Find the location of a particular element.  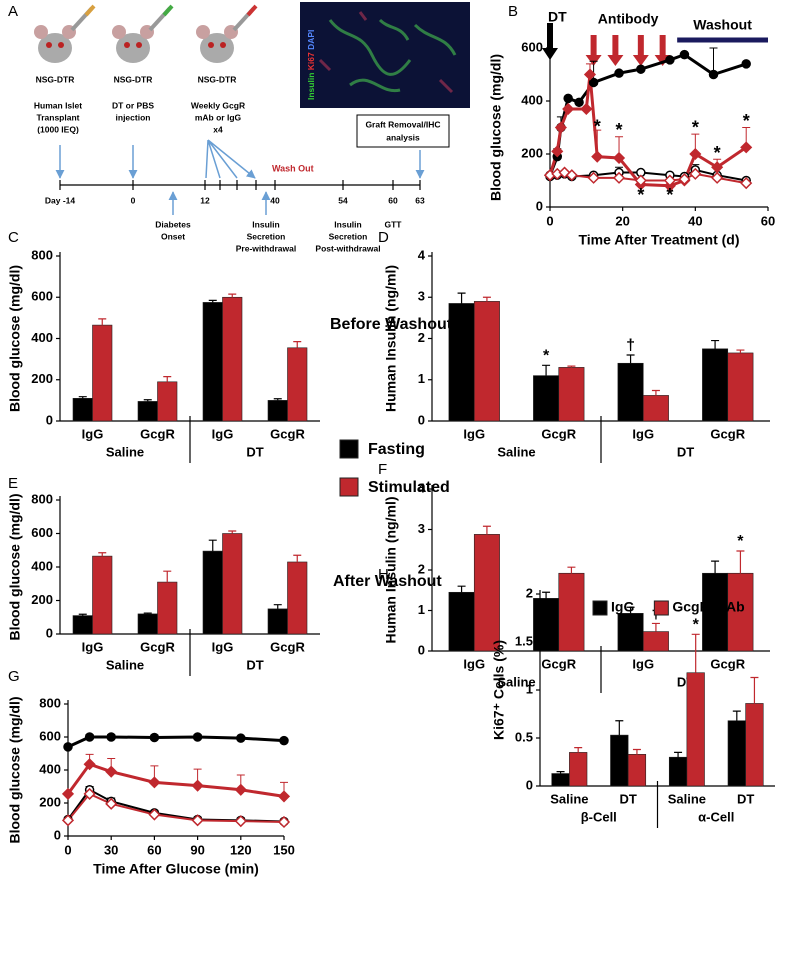

y-tick-label: 800 is located at coordinates (50, 702).